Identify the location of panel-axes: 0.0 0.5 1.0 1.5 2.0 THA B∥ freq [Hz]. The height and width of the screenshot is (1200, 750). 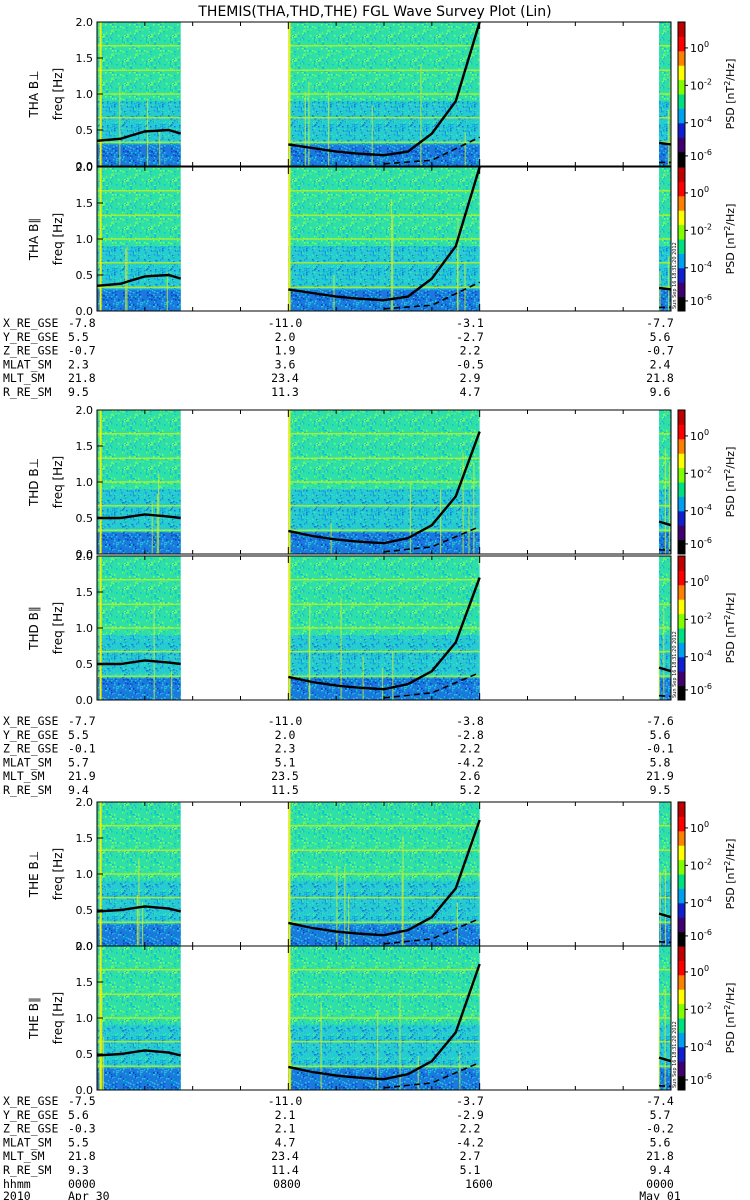
(349, 239).